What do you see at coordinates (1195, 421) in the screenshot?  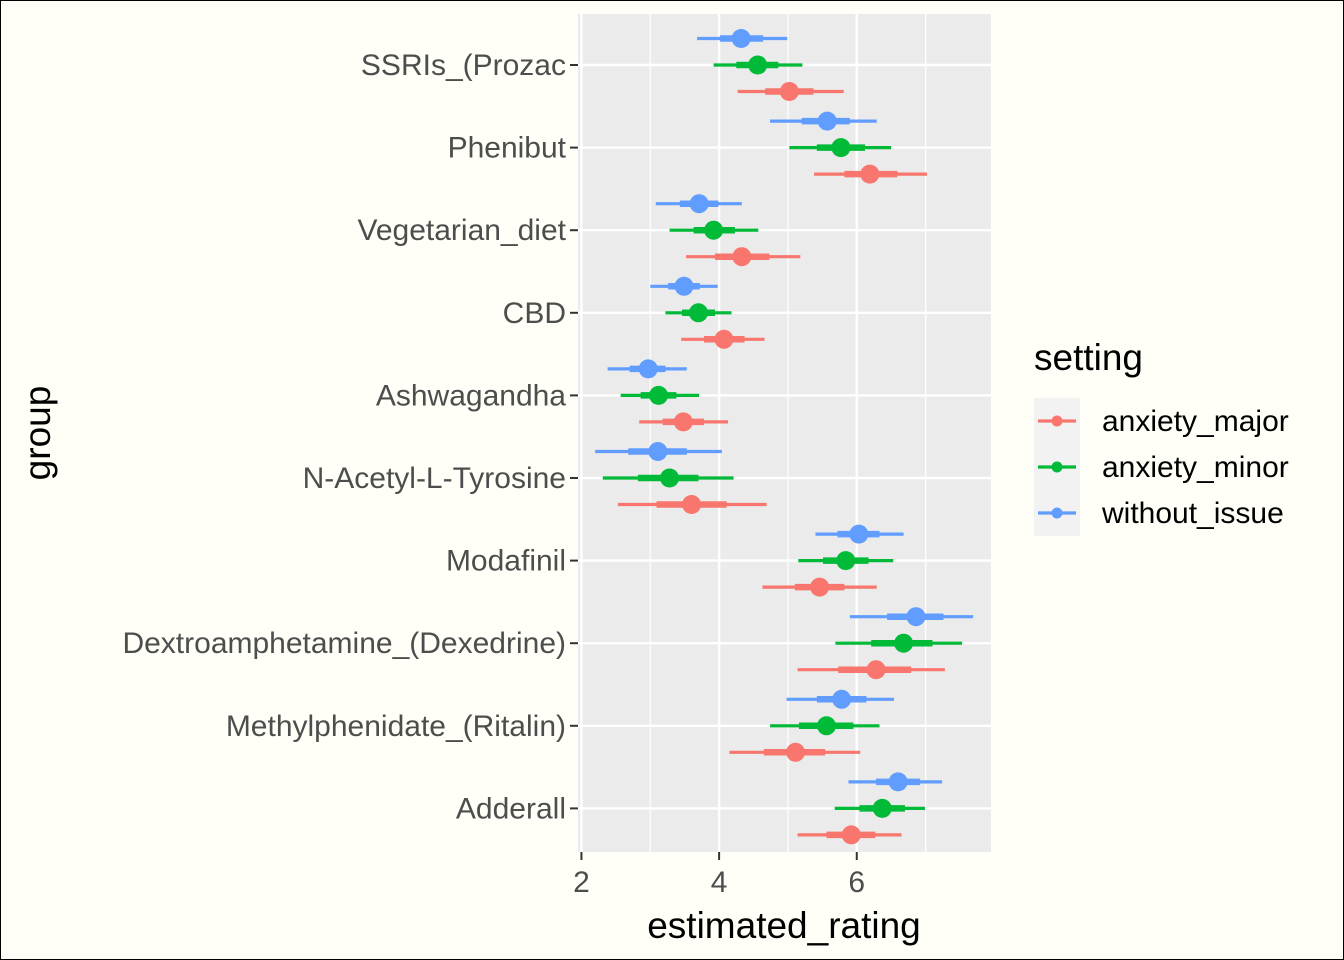 I see `legend-label: anxiety_major` at bounding box center [1195, 421].